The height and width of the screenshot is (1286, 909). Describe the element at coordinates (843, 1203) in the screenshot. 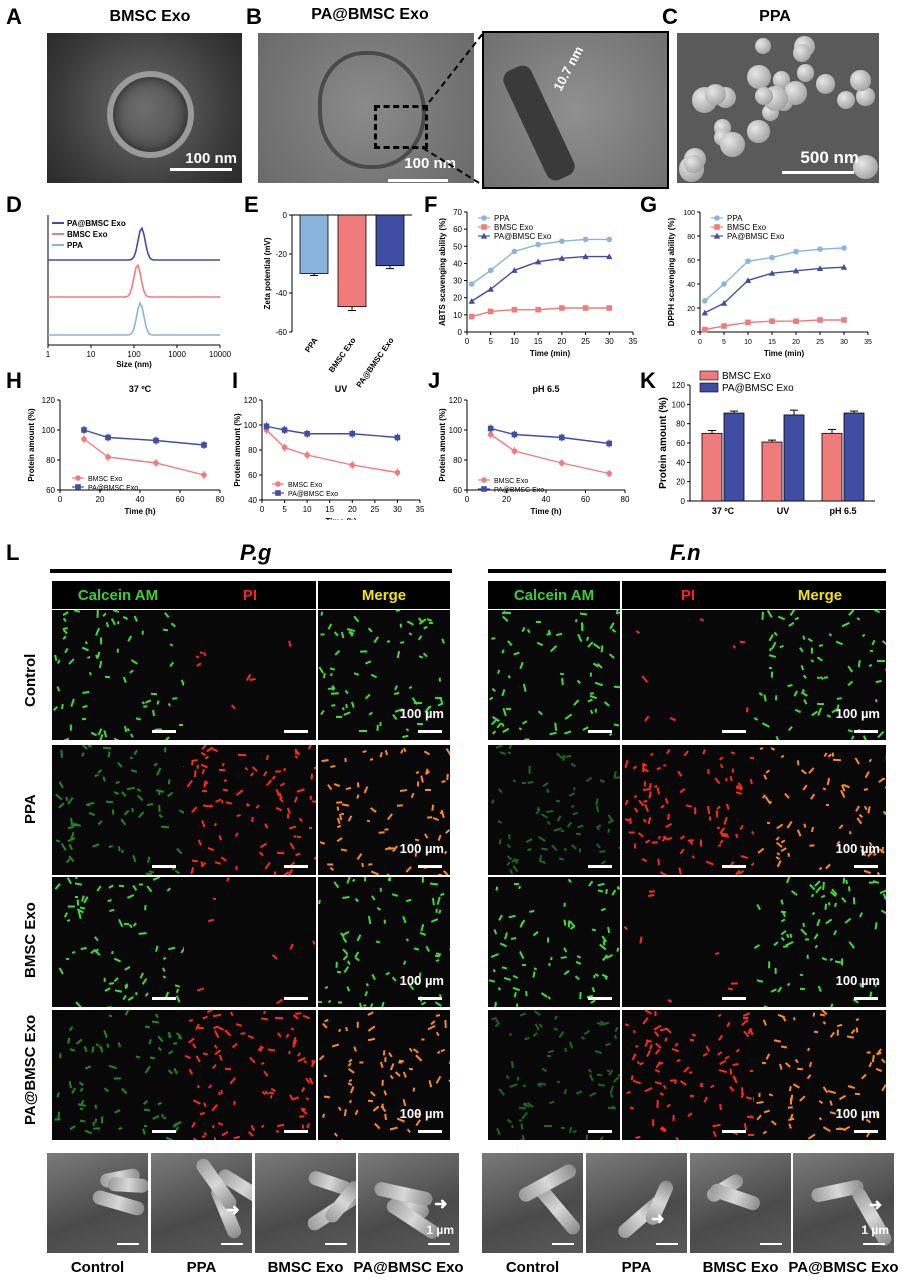

I see `sem-image: ➜ 1 µm` at that location.